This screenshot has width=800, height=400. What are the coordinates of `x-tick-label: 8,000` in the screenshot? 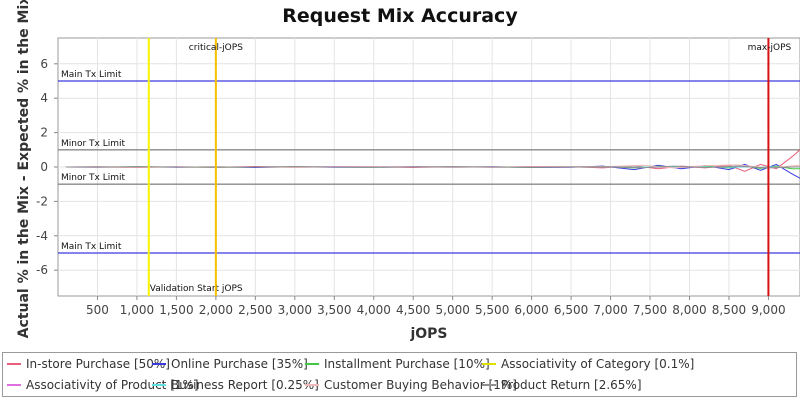 It's located at (689, 310).